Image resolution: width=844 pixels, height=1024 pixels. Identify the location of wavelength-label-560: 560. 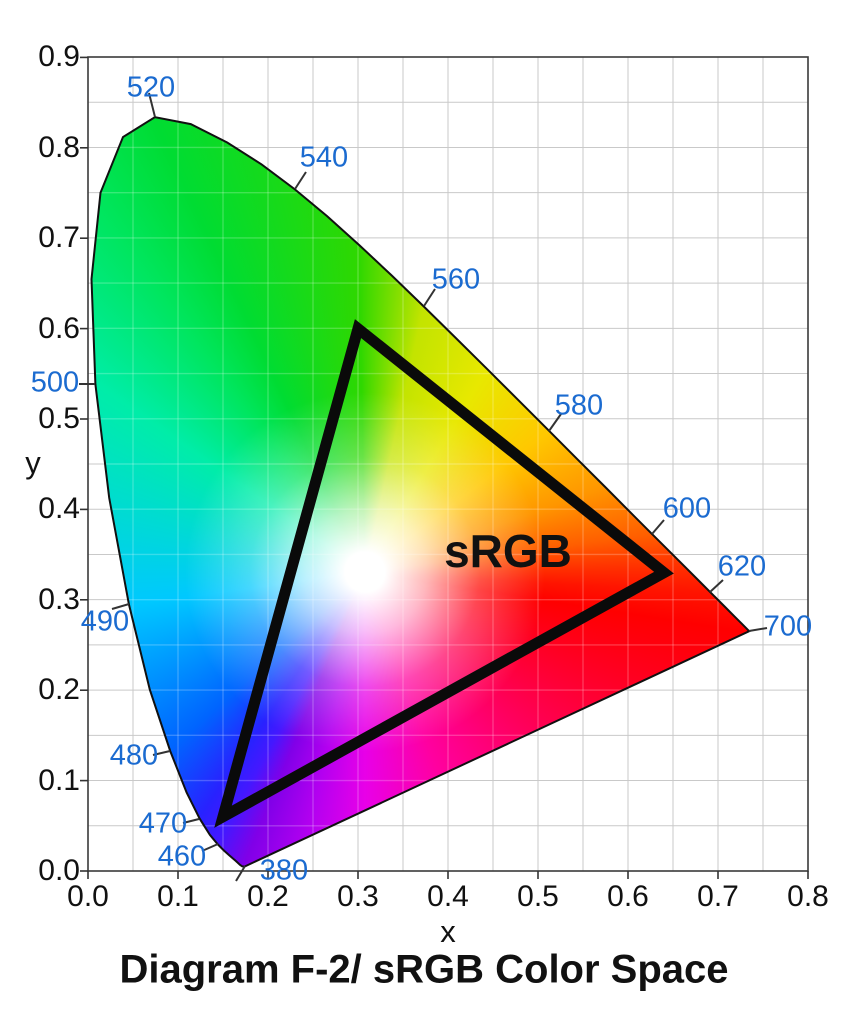
(456, 279).